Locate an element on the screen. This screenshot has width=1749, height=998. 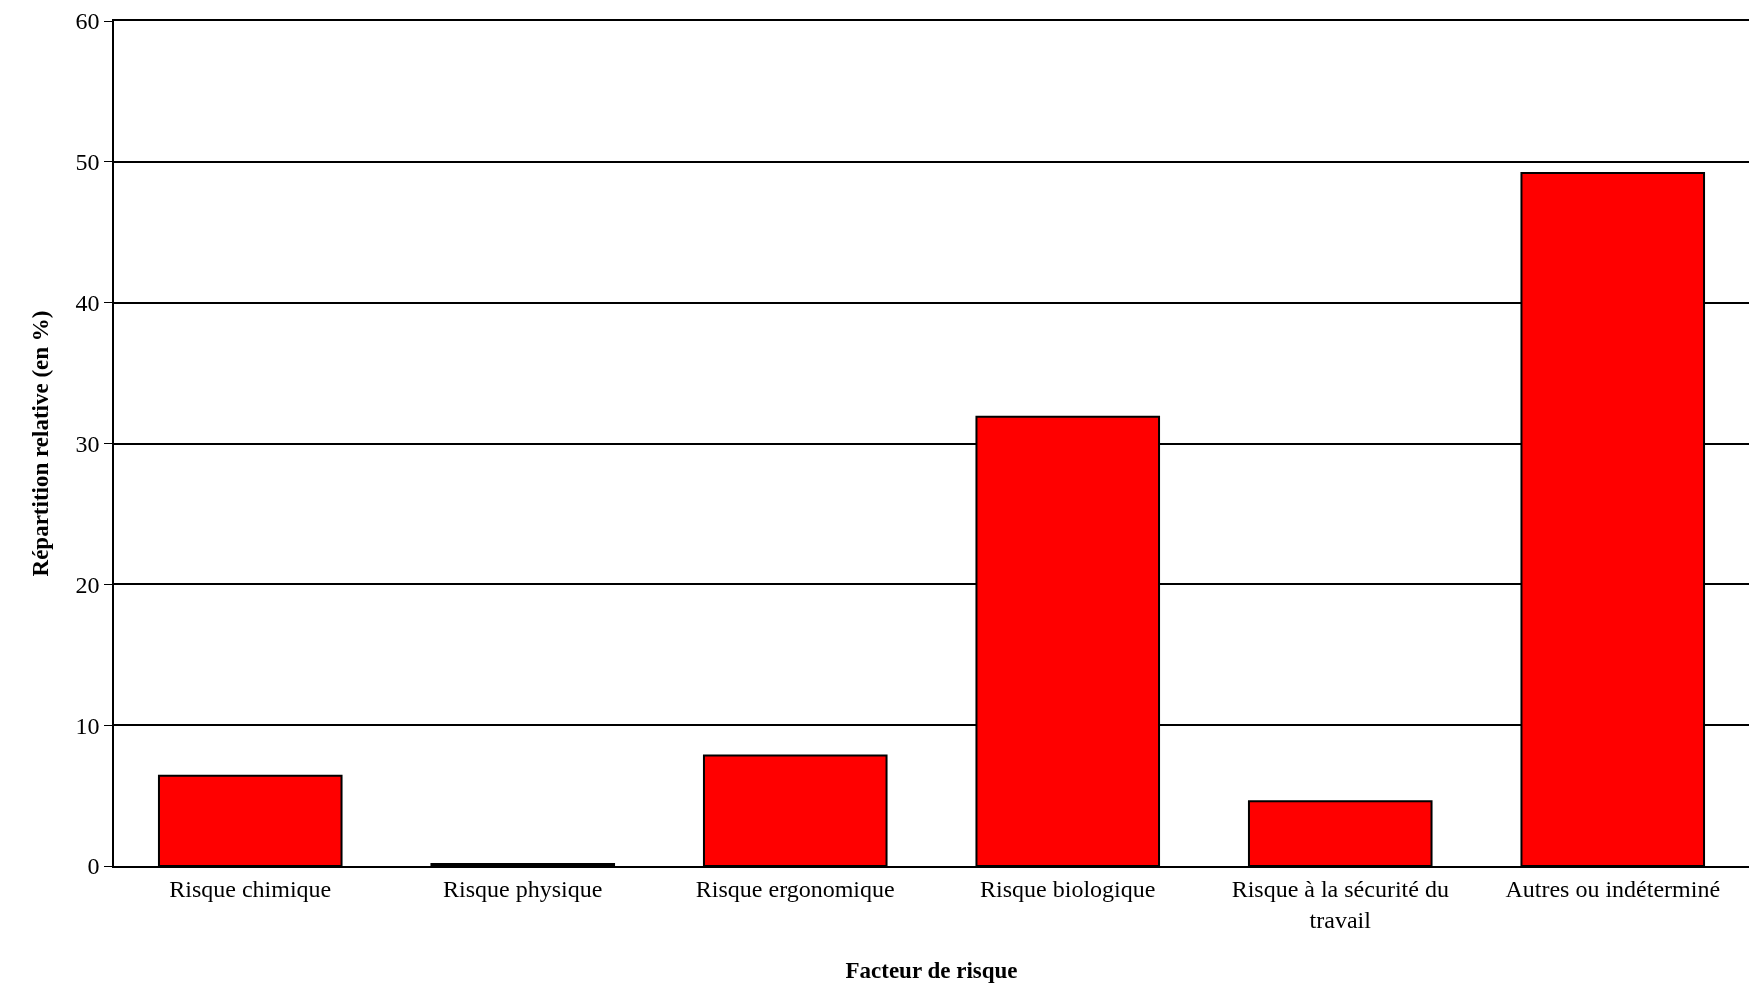
y-tick-label: 50 is located at coordinates (87, 162).